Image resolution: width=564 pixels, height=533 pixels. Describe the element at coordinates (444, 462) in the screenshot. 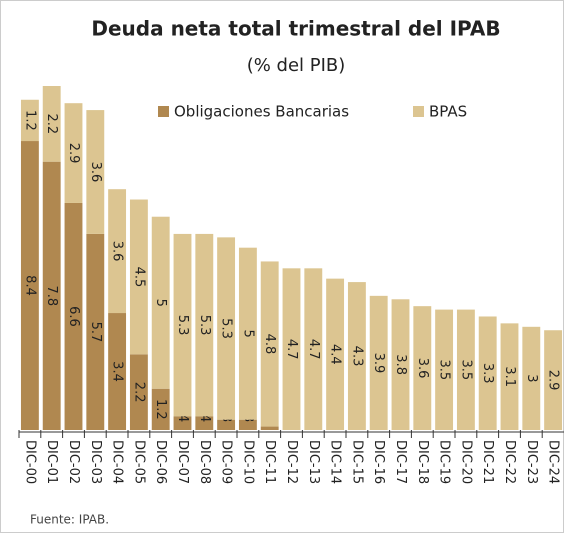

I see `x-tick-label: DIC-19` at that location.